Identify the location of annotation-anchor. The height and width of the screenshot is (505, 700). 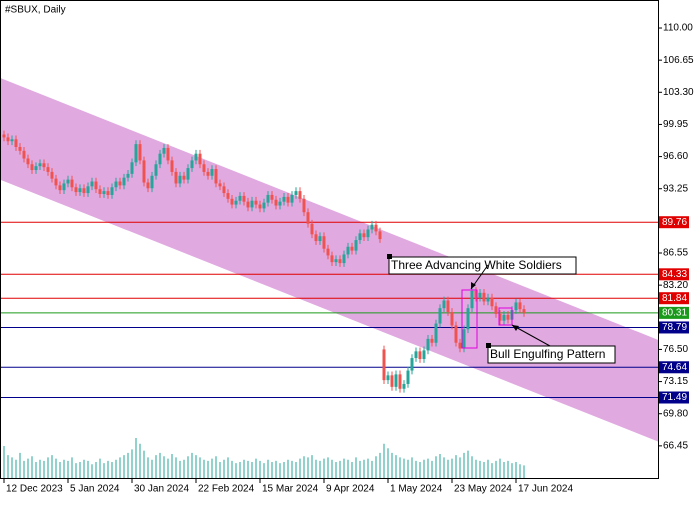
(389, 256).